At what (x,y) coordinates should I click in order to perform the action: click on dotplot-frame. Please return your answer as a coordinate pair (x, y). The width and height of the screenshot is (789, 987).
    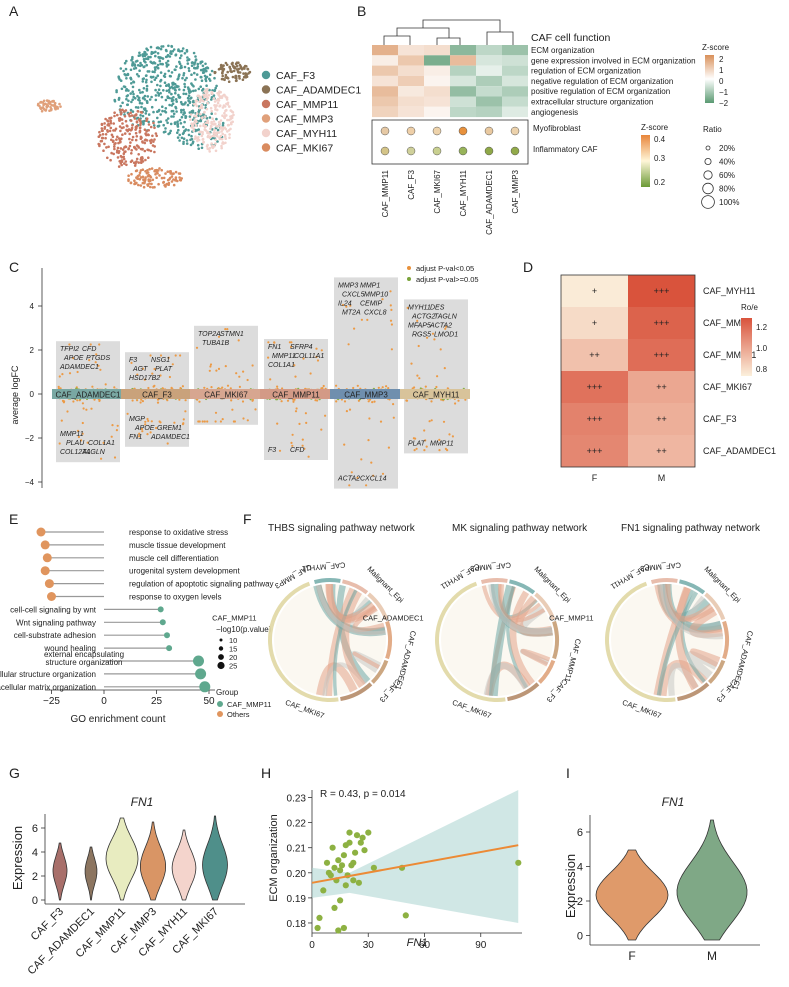
    Looking at the image, I should click on (450, 142).